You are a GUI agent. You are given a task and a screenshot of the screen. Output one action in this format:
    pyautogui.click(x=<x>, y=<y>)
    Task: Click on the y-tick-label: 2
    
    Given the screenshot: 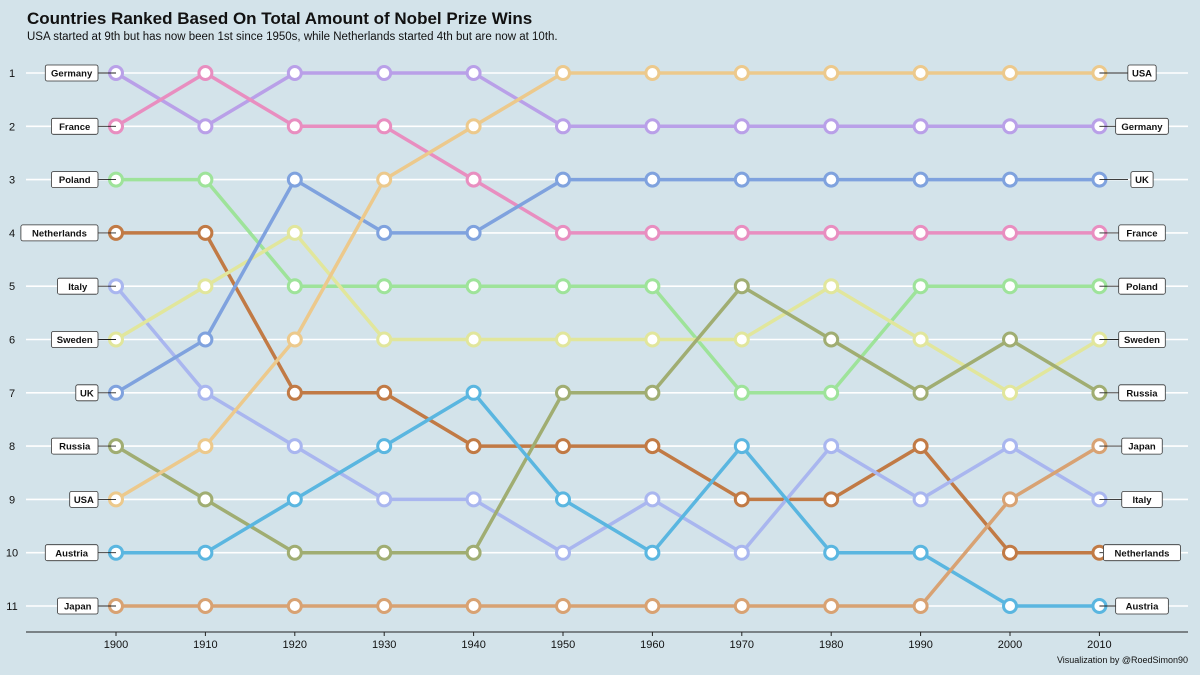 What is the action you would take?
    pyautogui.click(x=12, y=127)
    